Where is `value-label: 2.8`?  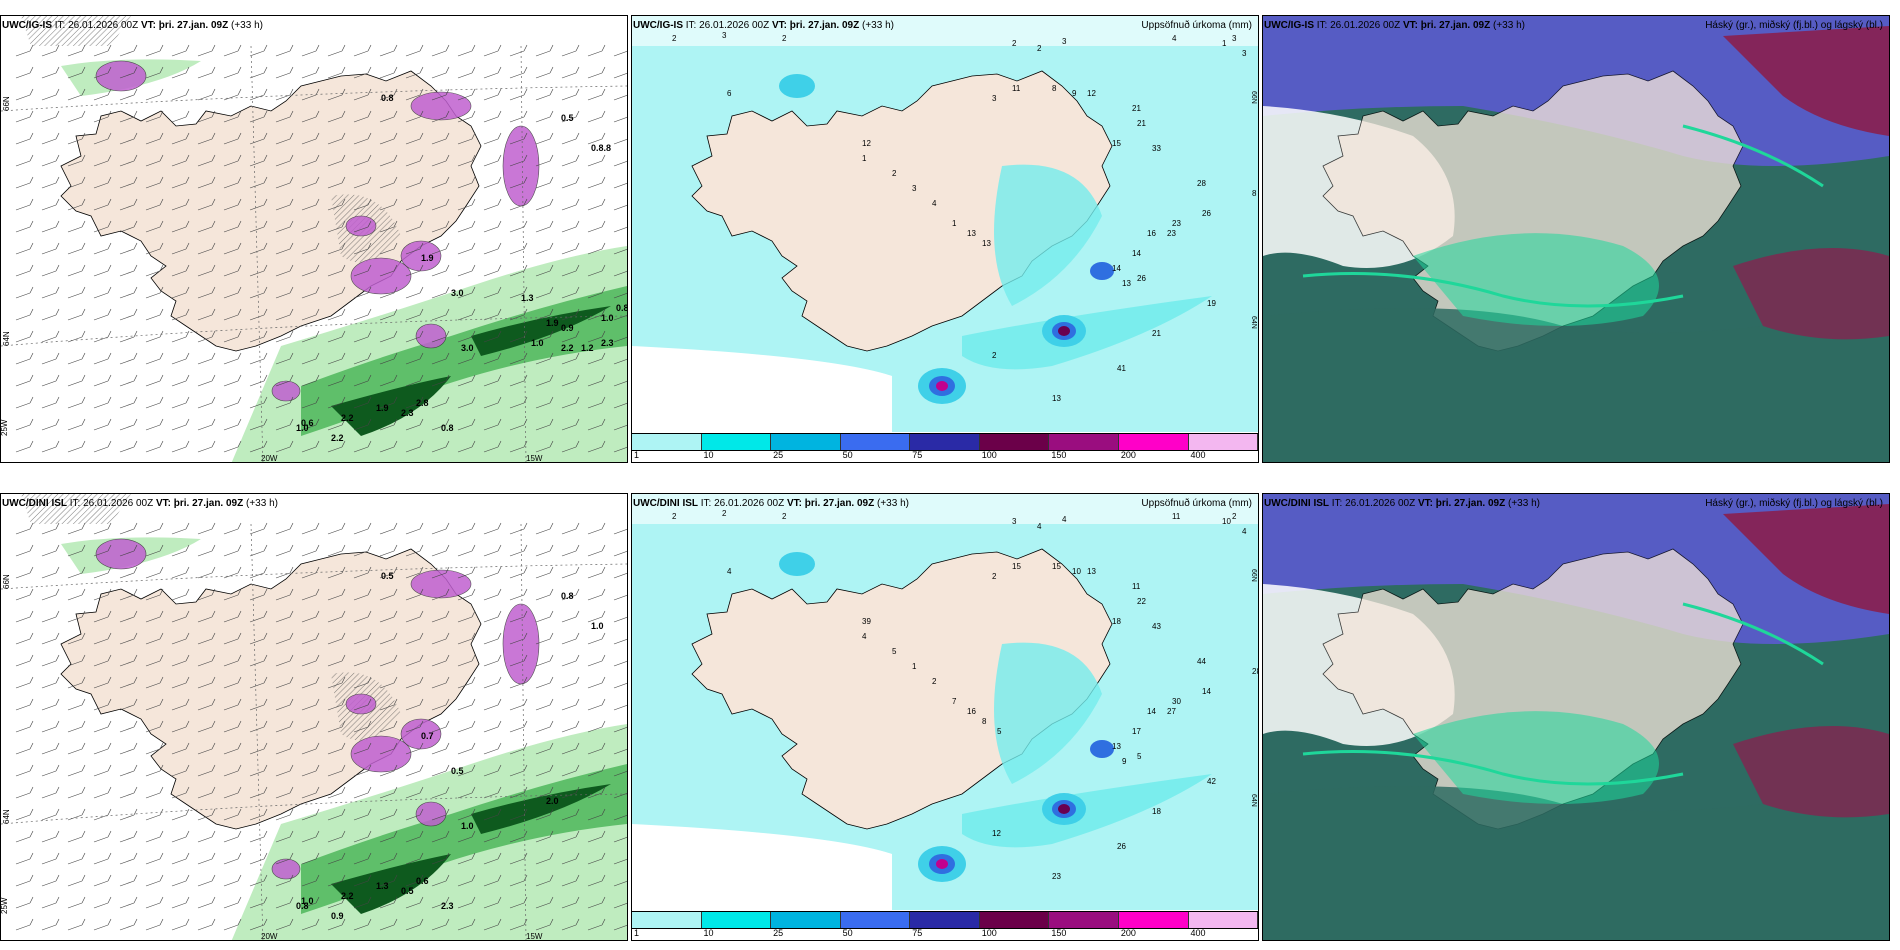 value-label: 2.8 is located at coordinates (422, 403).